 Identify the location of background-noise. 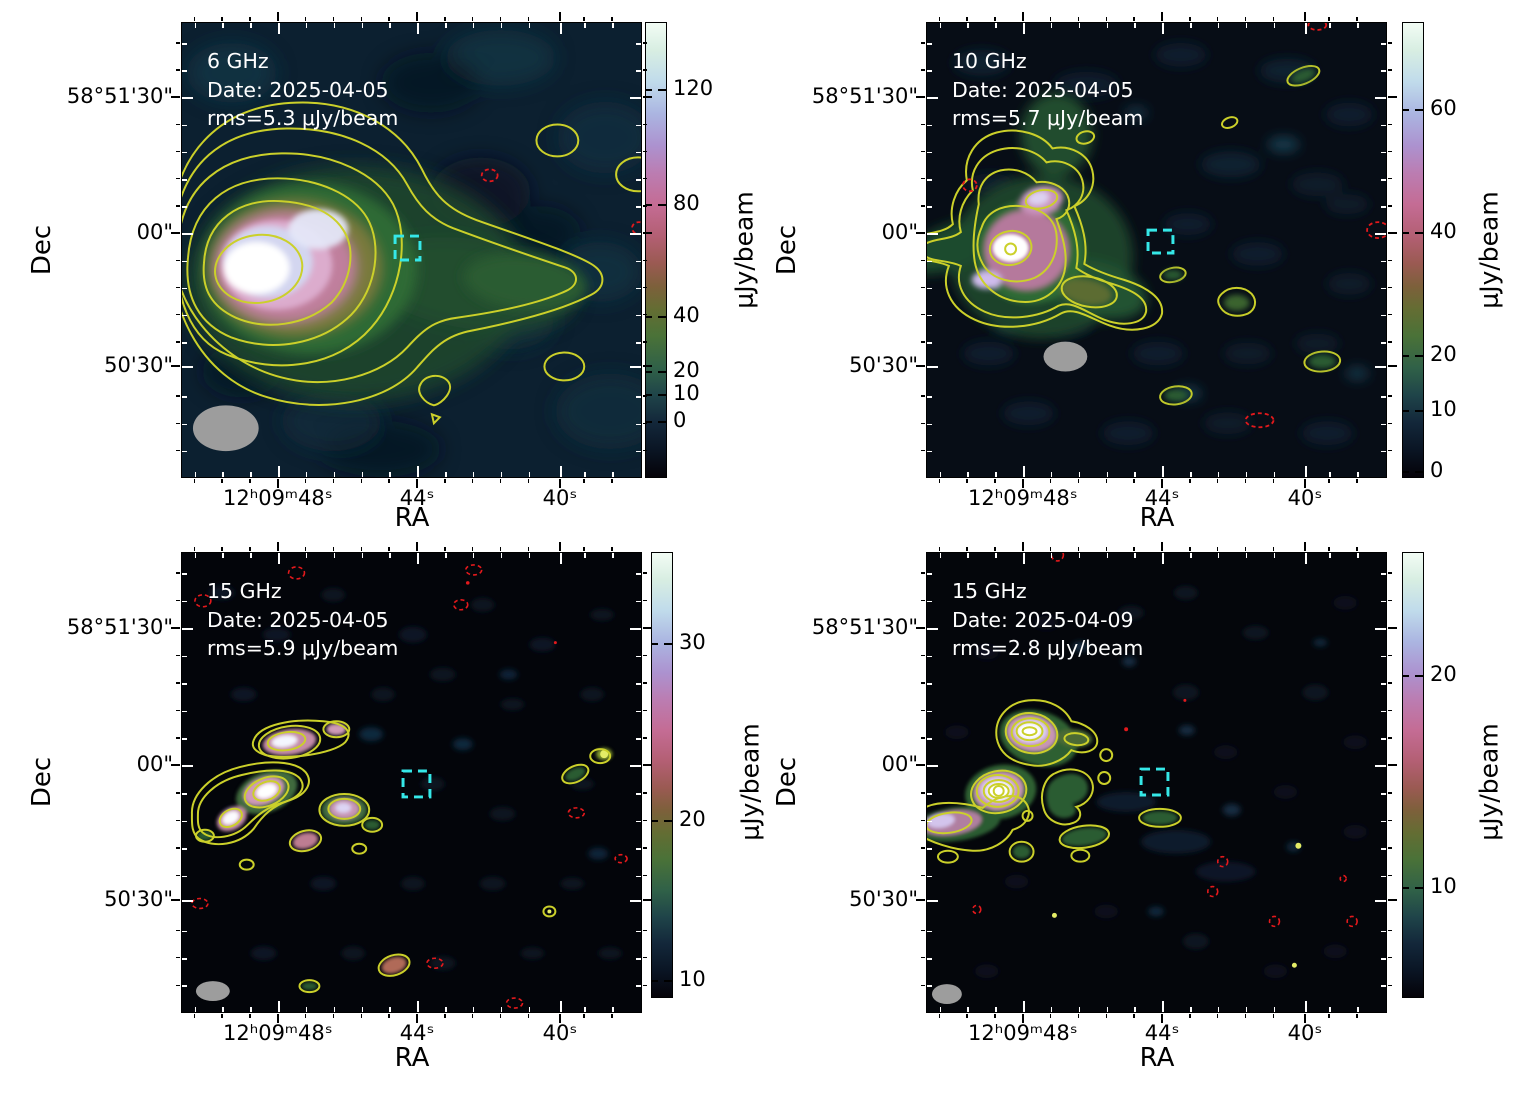
(1156, 782).